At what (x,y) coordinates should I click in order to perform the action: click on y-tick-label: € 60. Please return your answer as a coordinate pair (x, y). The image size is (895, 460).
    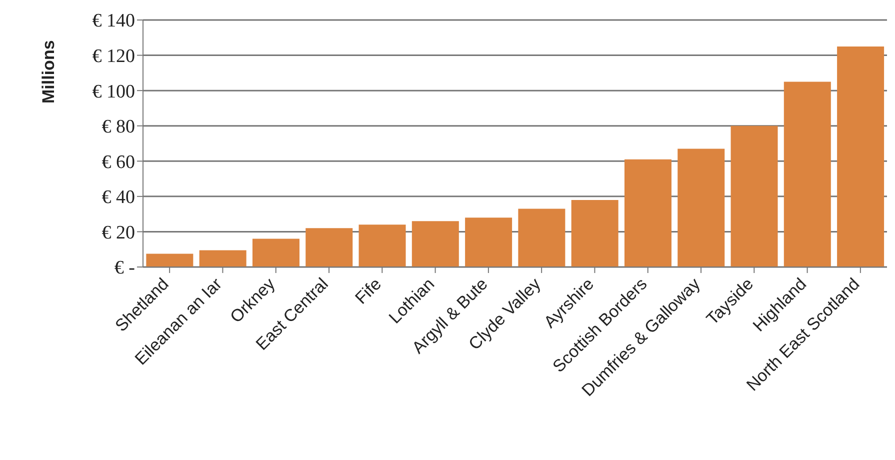
    Looking at the image, I should click on (118, 162).